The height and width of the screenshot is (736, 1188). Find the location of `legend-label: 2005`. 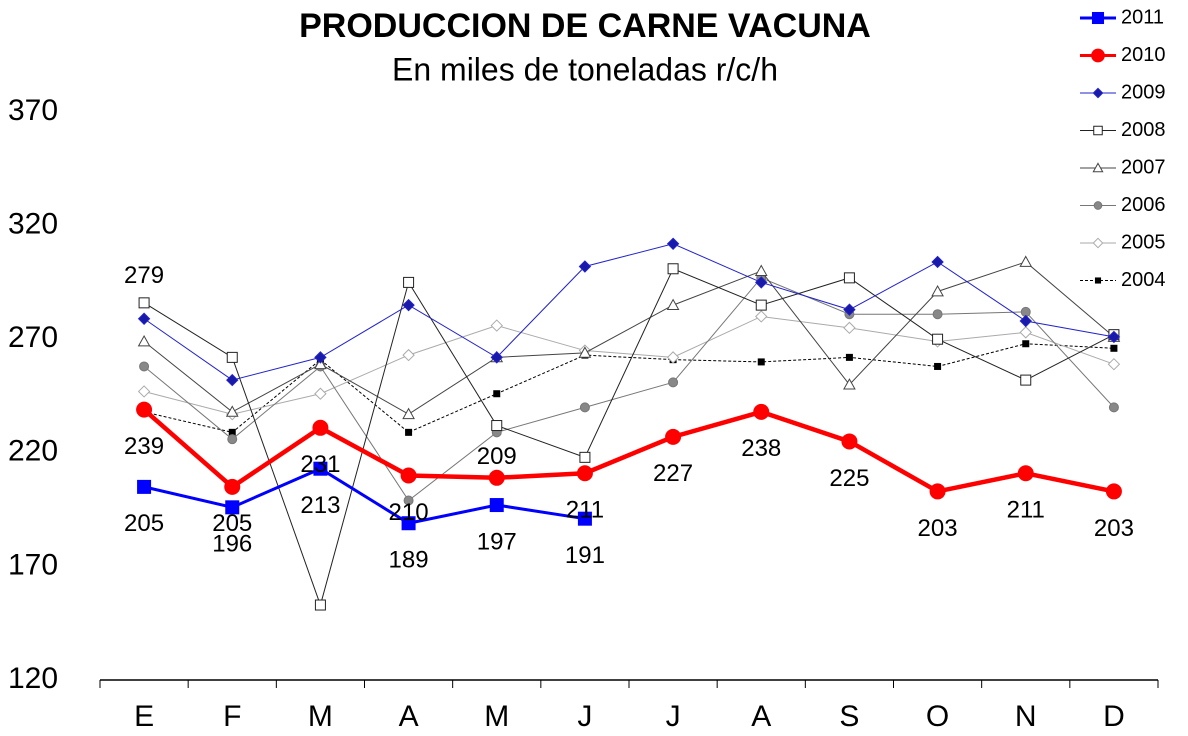

legend-label: 2005 is located at coordinates (1143, 242).